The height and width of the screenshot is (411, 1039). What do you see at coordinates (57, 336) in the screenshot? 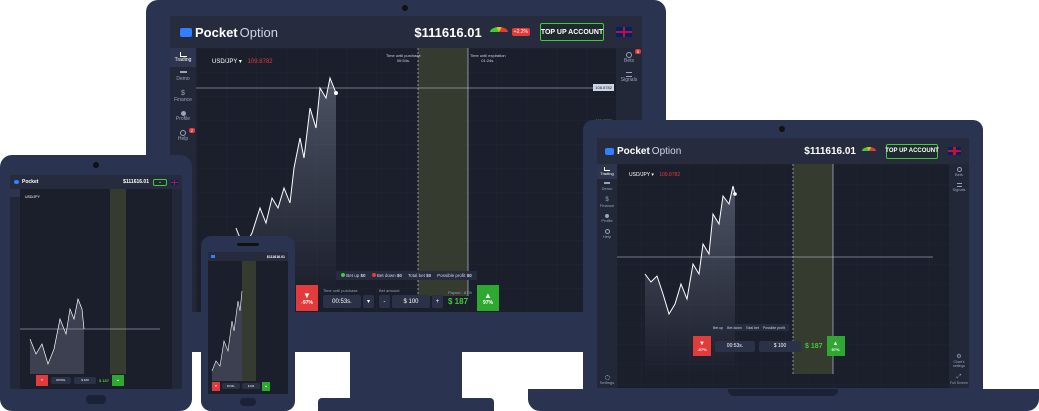
I see `price-area` at bounding box center [57, 336].